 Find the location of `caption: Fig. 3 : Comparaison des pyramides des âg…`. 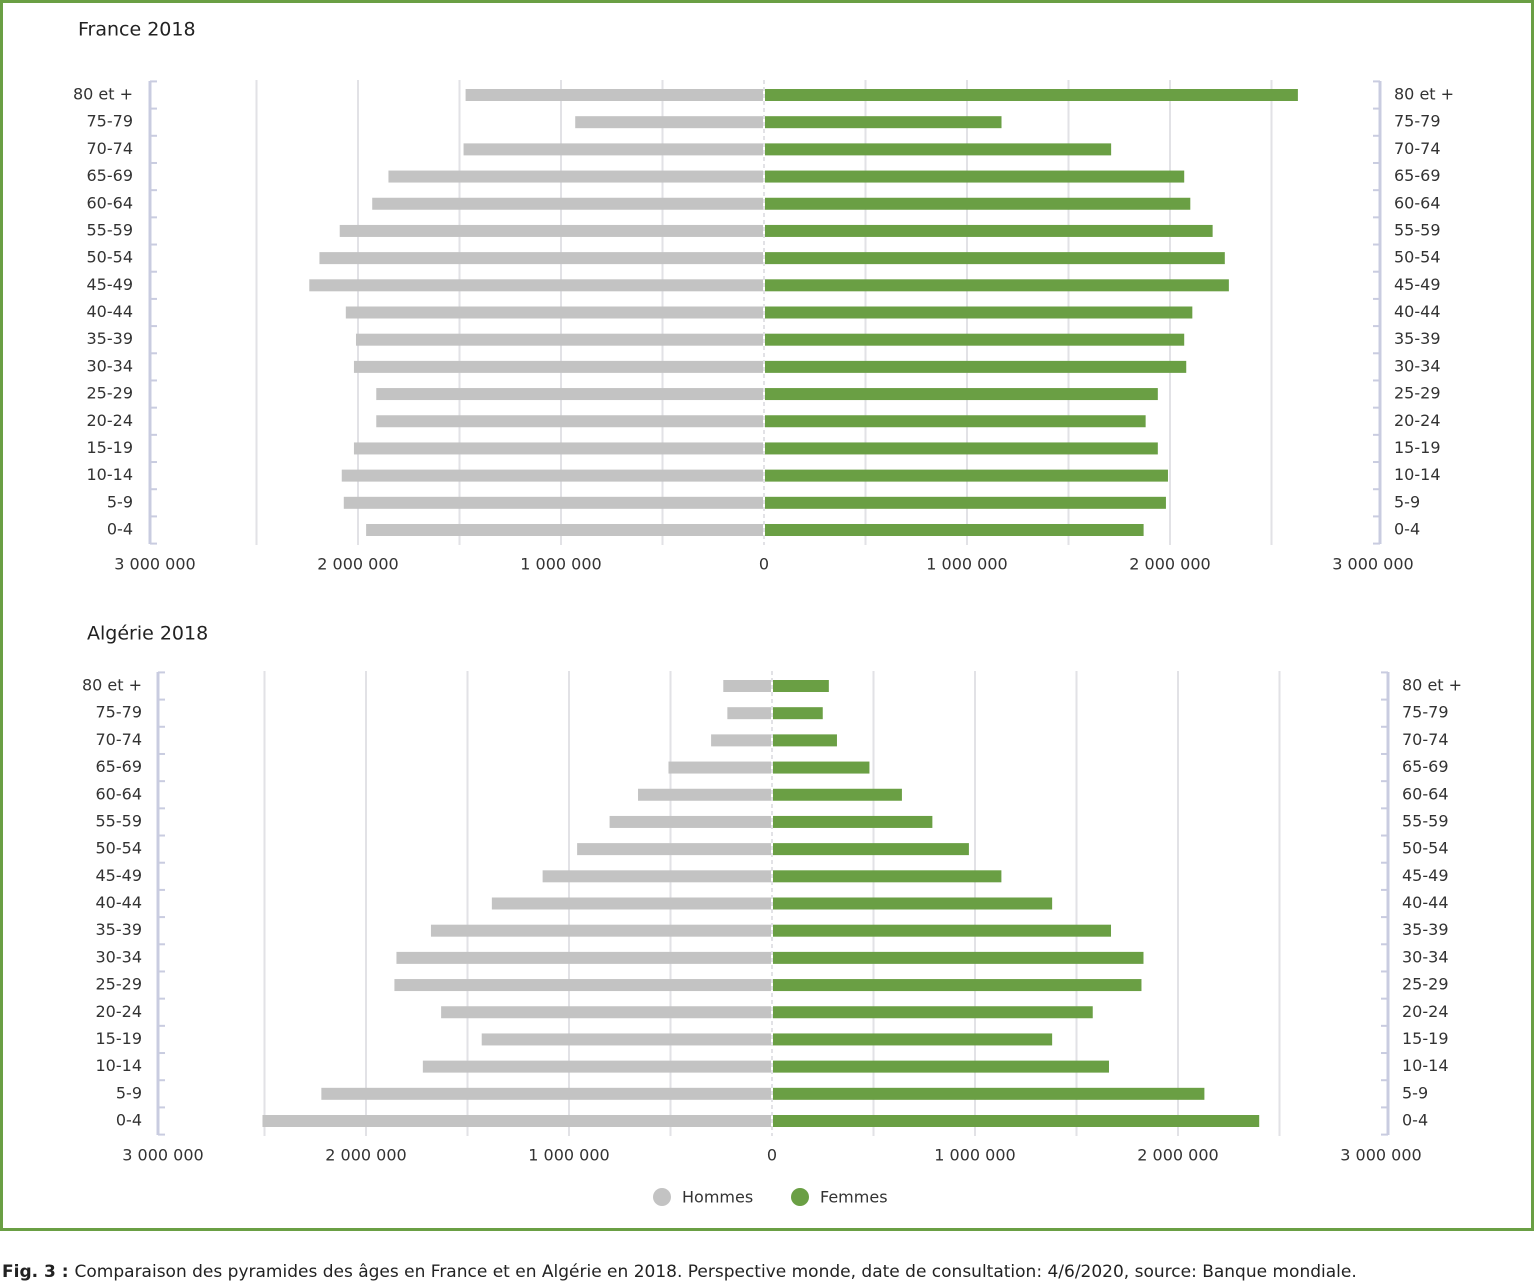

caption: Fig. 3 : Comparaison des pyramides des âg… is located at coordinates (679, 1272).